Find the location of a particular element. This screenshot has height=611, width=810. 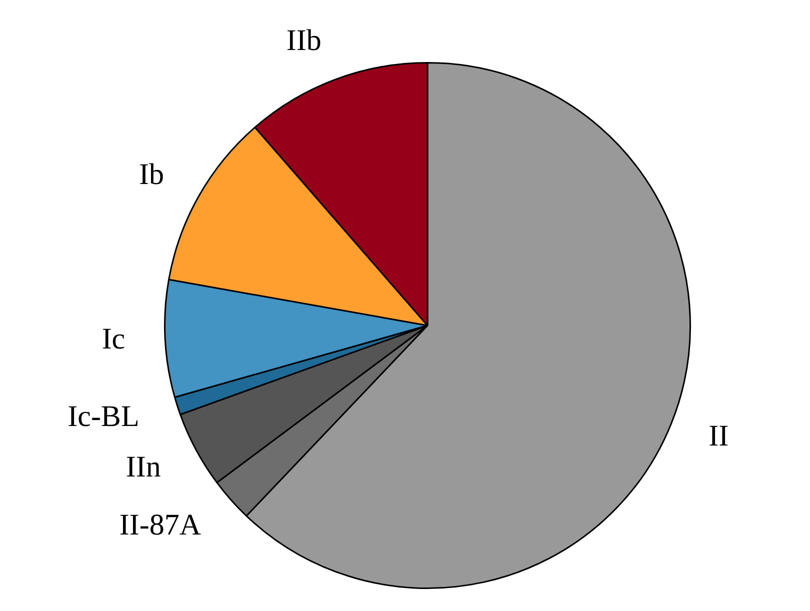

slice-label: II-87A is located at coordinates (160, 525).